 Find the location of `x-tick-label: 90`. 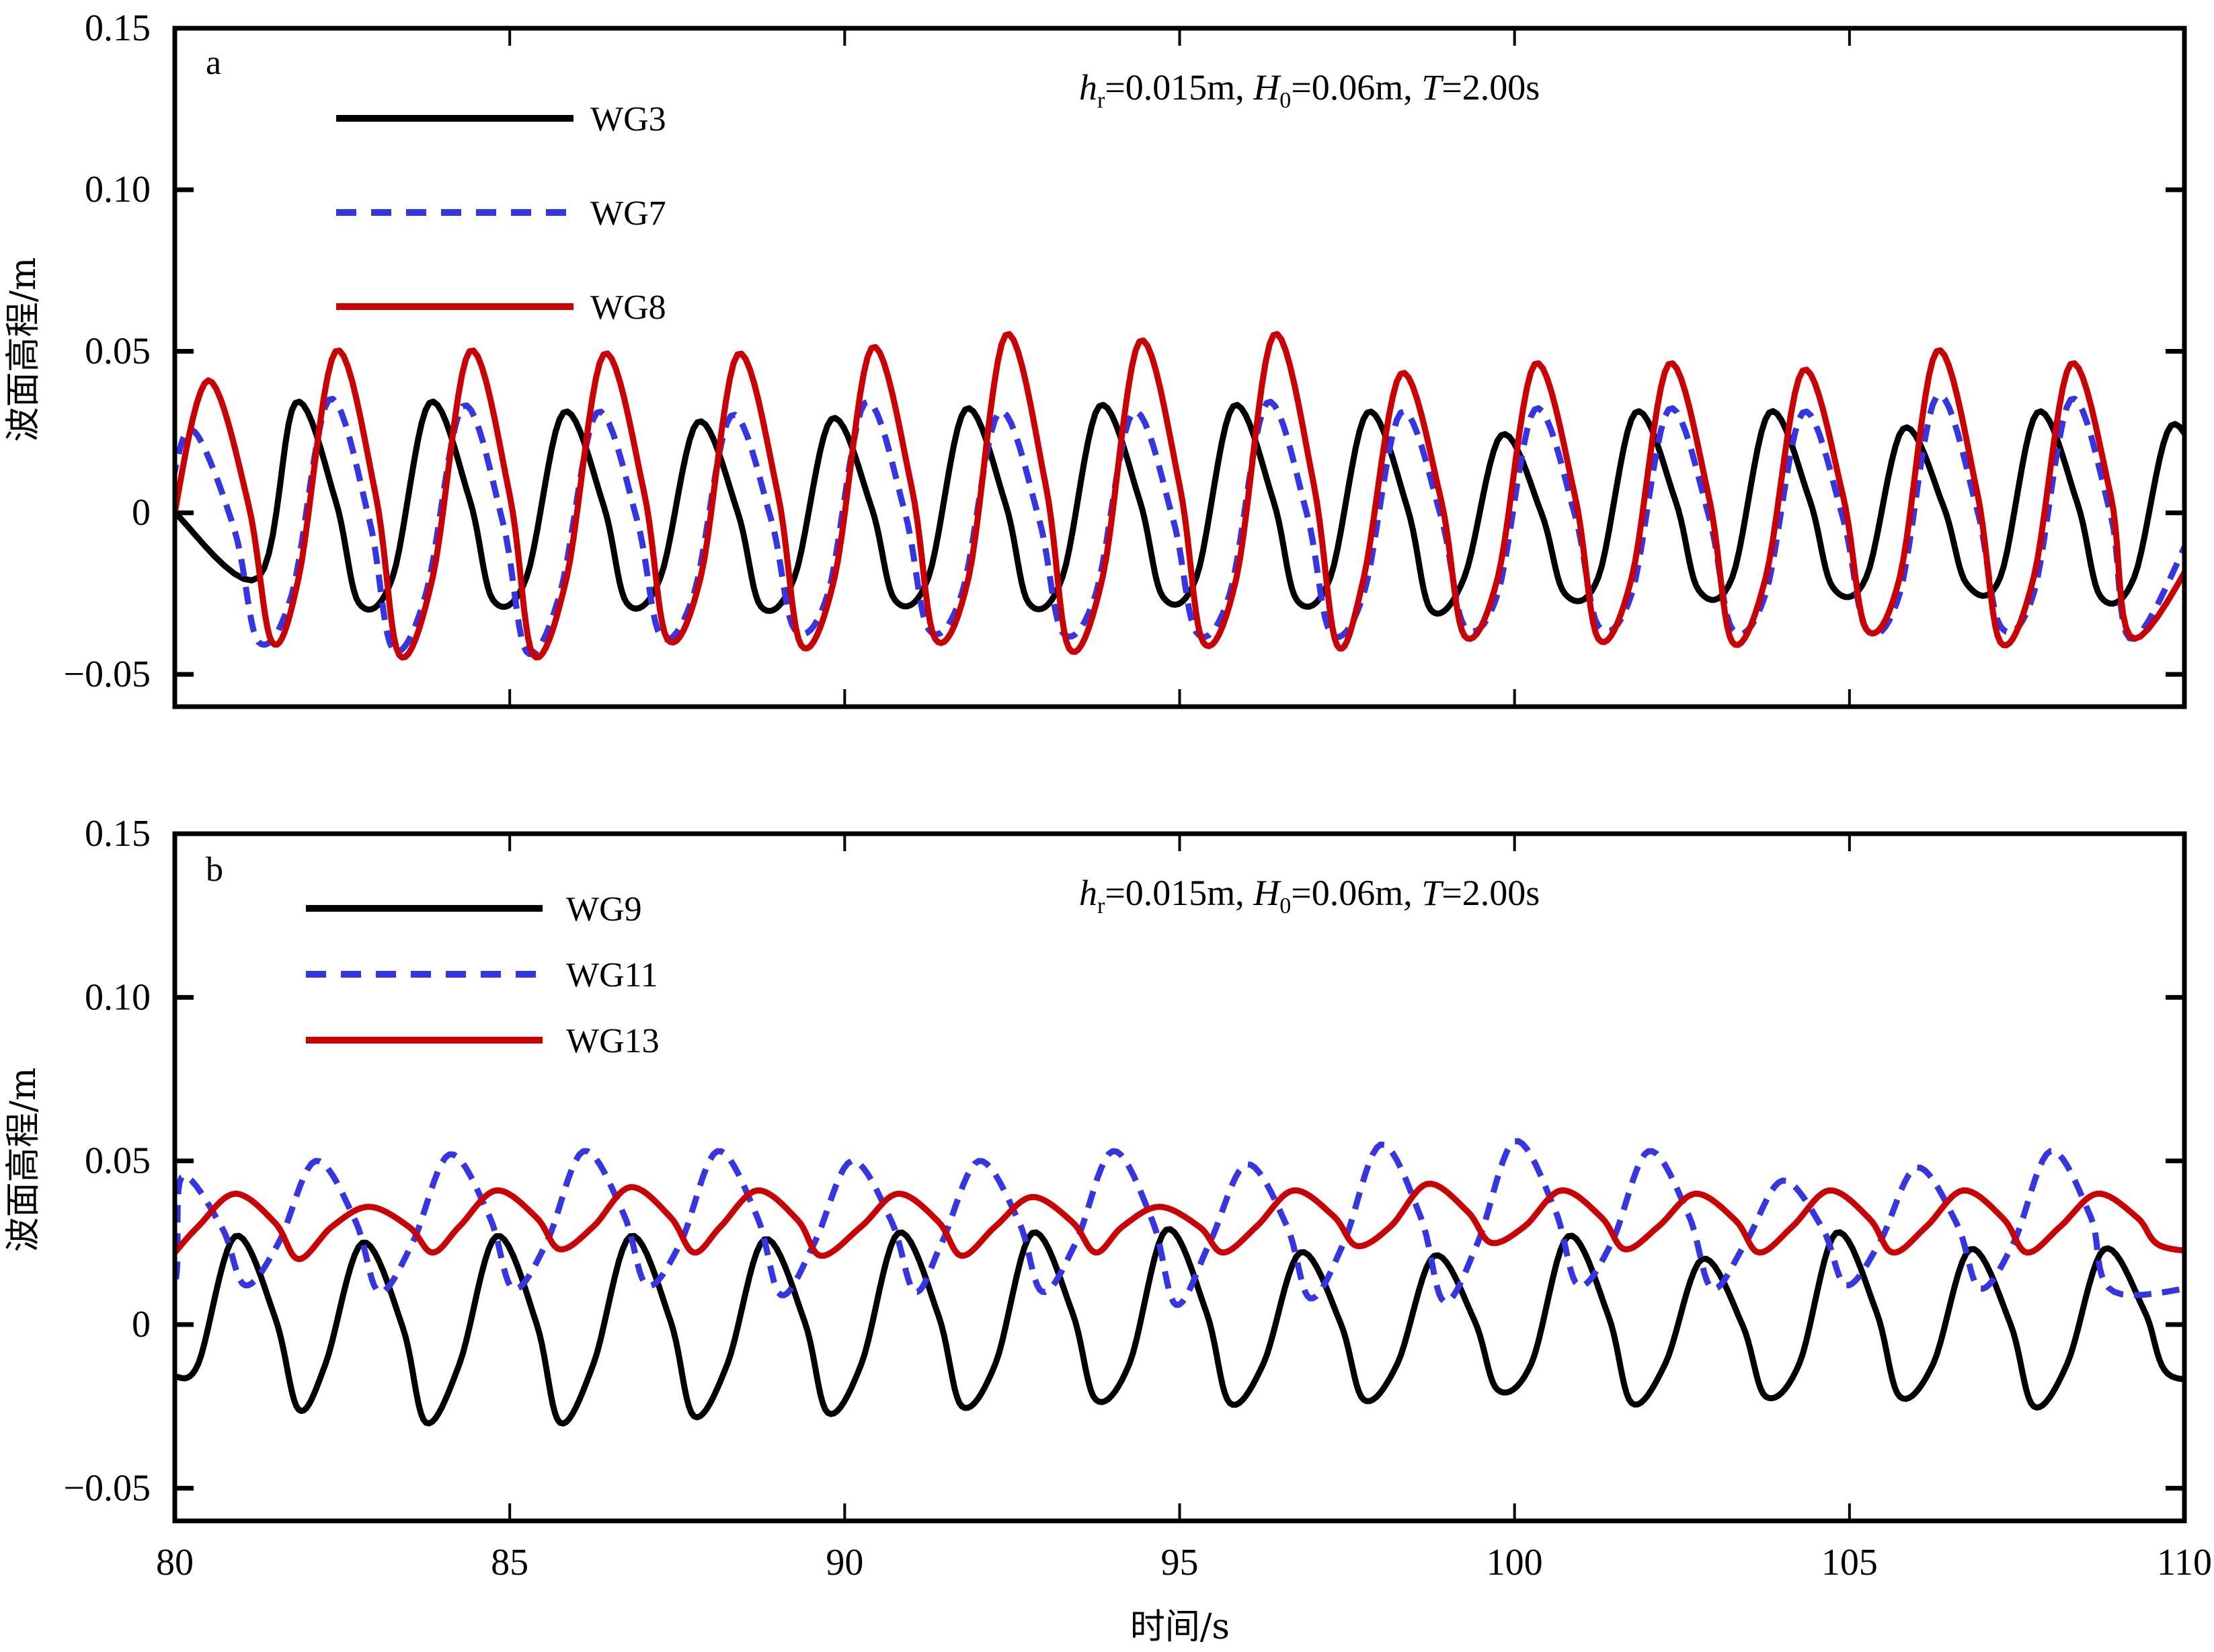

x-tick-label: 90 is located at coordinates (845, 1562).